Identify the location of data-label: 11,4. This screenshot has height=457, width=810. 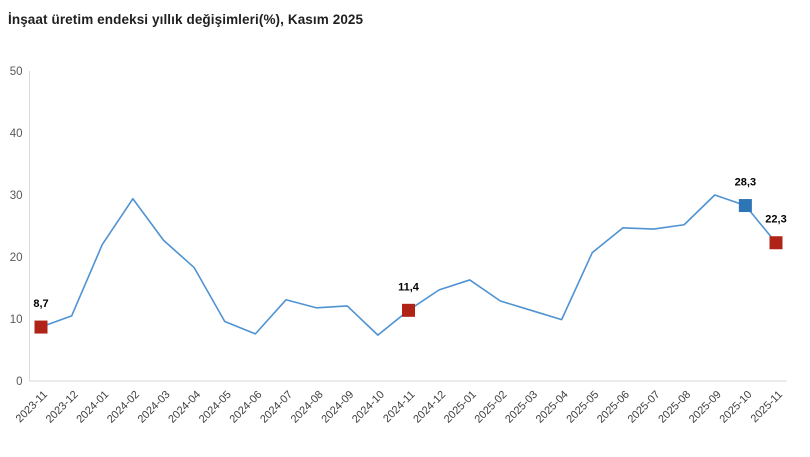
(409, 287).